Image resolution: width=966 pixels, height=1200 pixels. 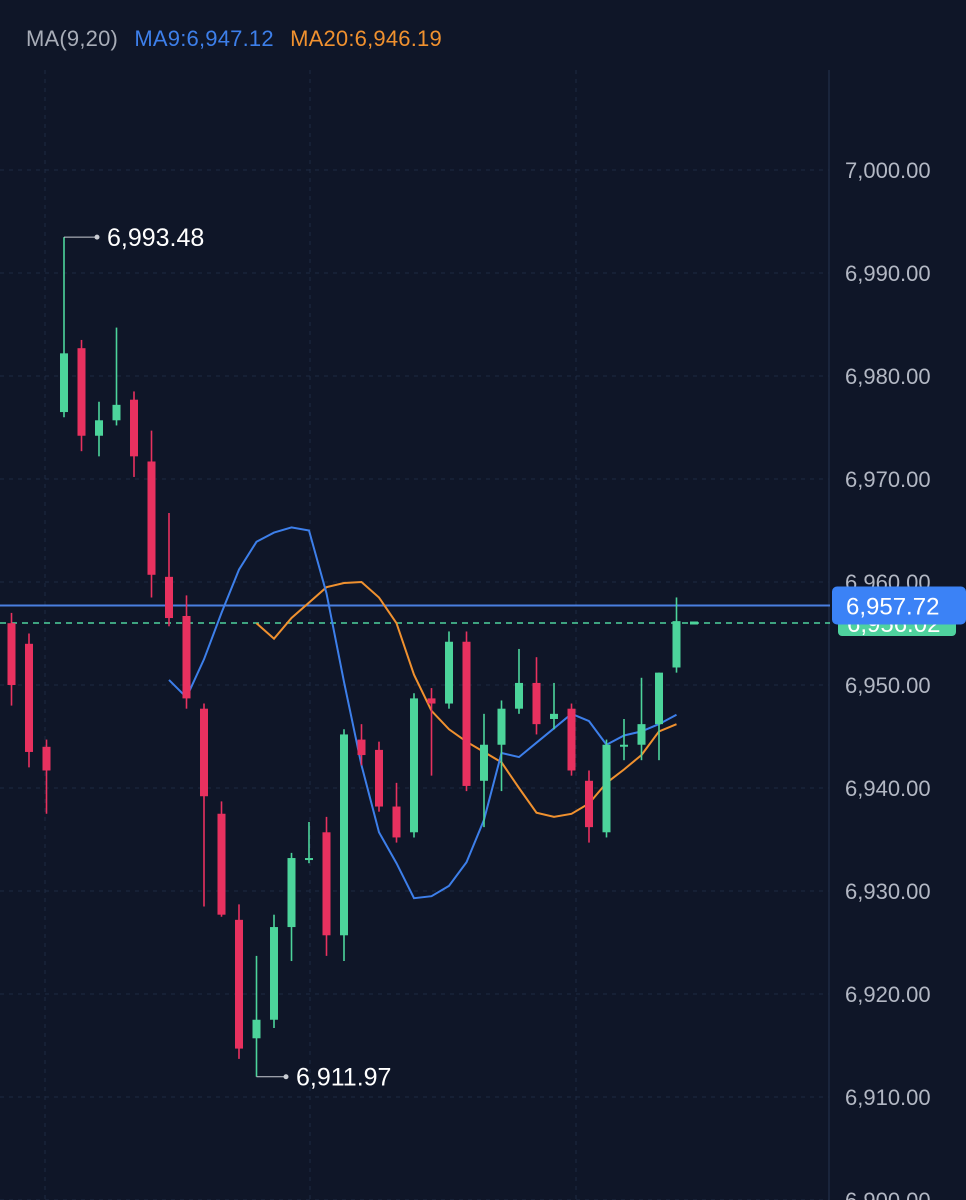 I want to click on y-tick-label: 6,900.00, so click(x=888, y=1194).